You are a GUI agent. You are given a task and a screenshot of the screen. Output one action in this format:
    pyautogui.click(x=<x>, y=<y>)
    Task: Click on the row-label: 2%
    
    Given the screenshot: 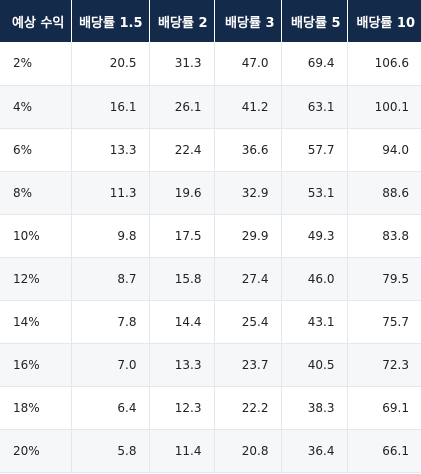 What is the action you would take?
    pyautogui.click(x=36, y=64)
    